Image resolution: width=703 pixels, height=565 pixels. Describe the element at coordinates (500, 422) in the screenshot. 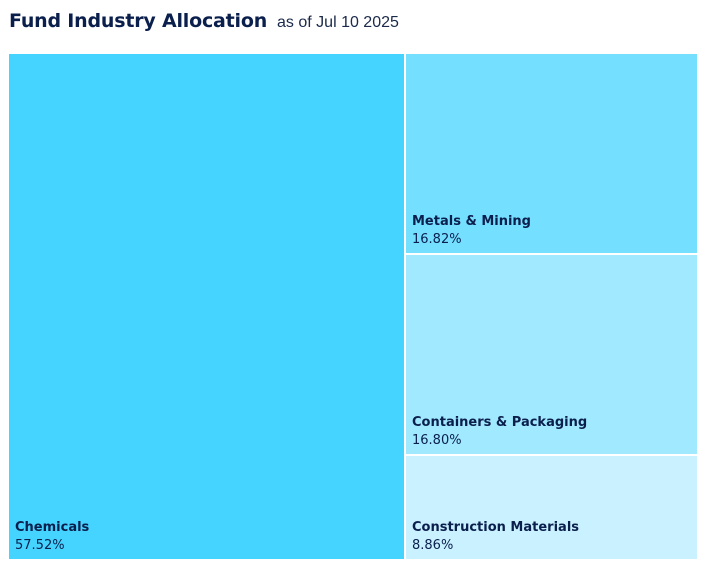

I see `tile-category-name: Containers & Packaging` at that location.